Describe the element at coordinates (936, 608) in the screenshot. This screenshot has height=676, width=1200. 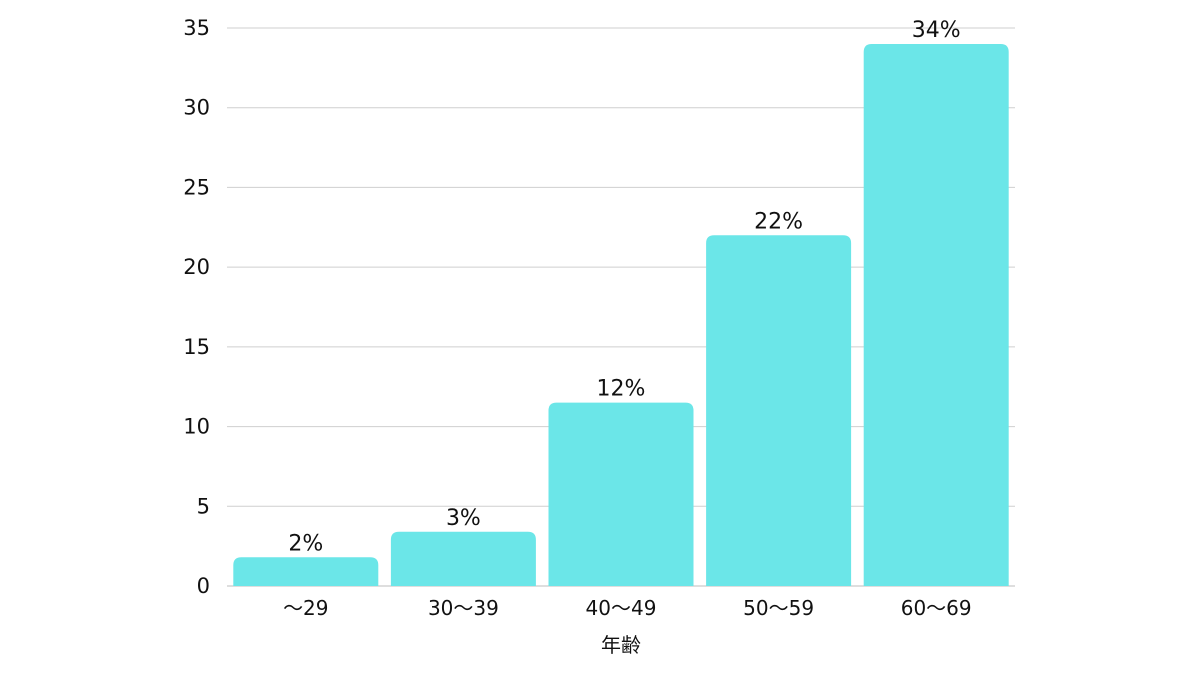
I see `x-category-label: 60～69` at that location.